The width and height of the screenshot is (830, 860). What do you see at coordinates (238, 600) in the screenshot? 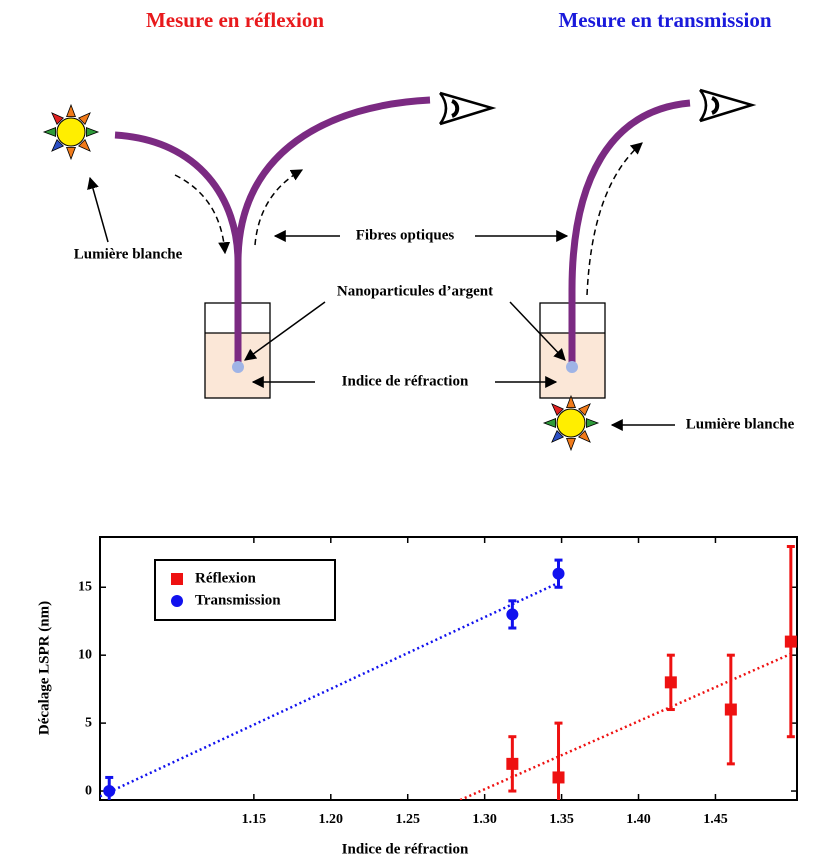
I see `legend-label: Transmission` at bounding box center [238, 600].